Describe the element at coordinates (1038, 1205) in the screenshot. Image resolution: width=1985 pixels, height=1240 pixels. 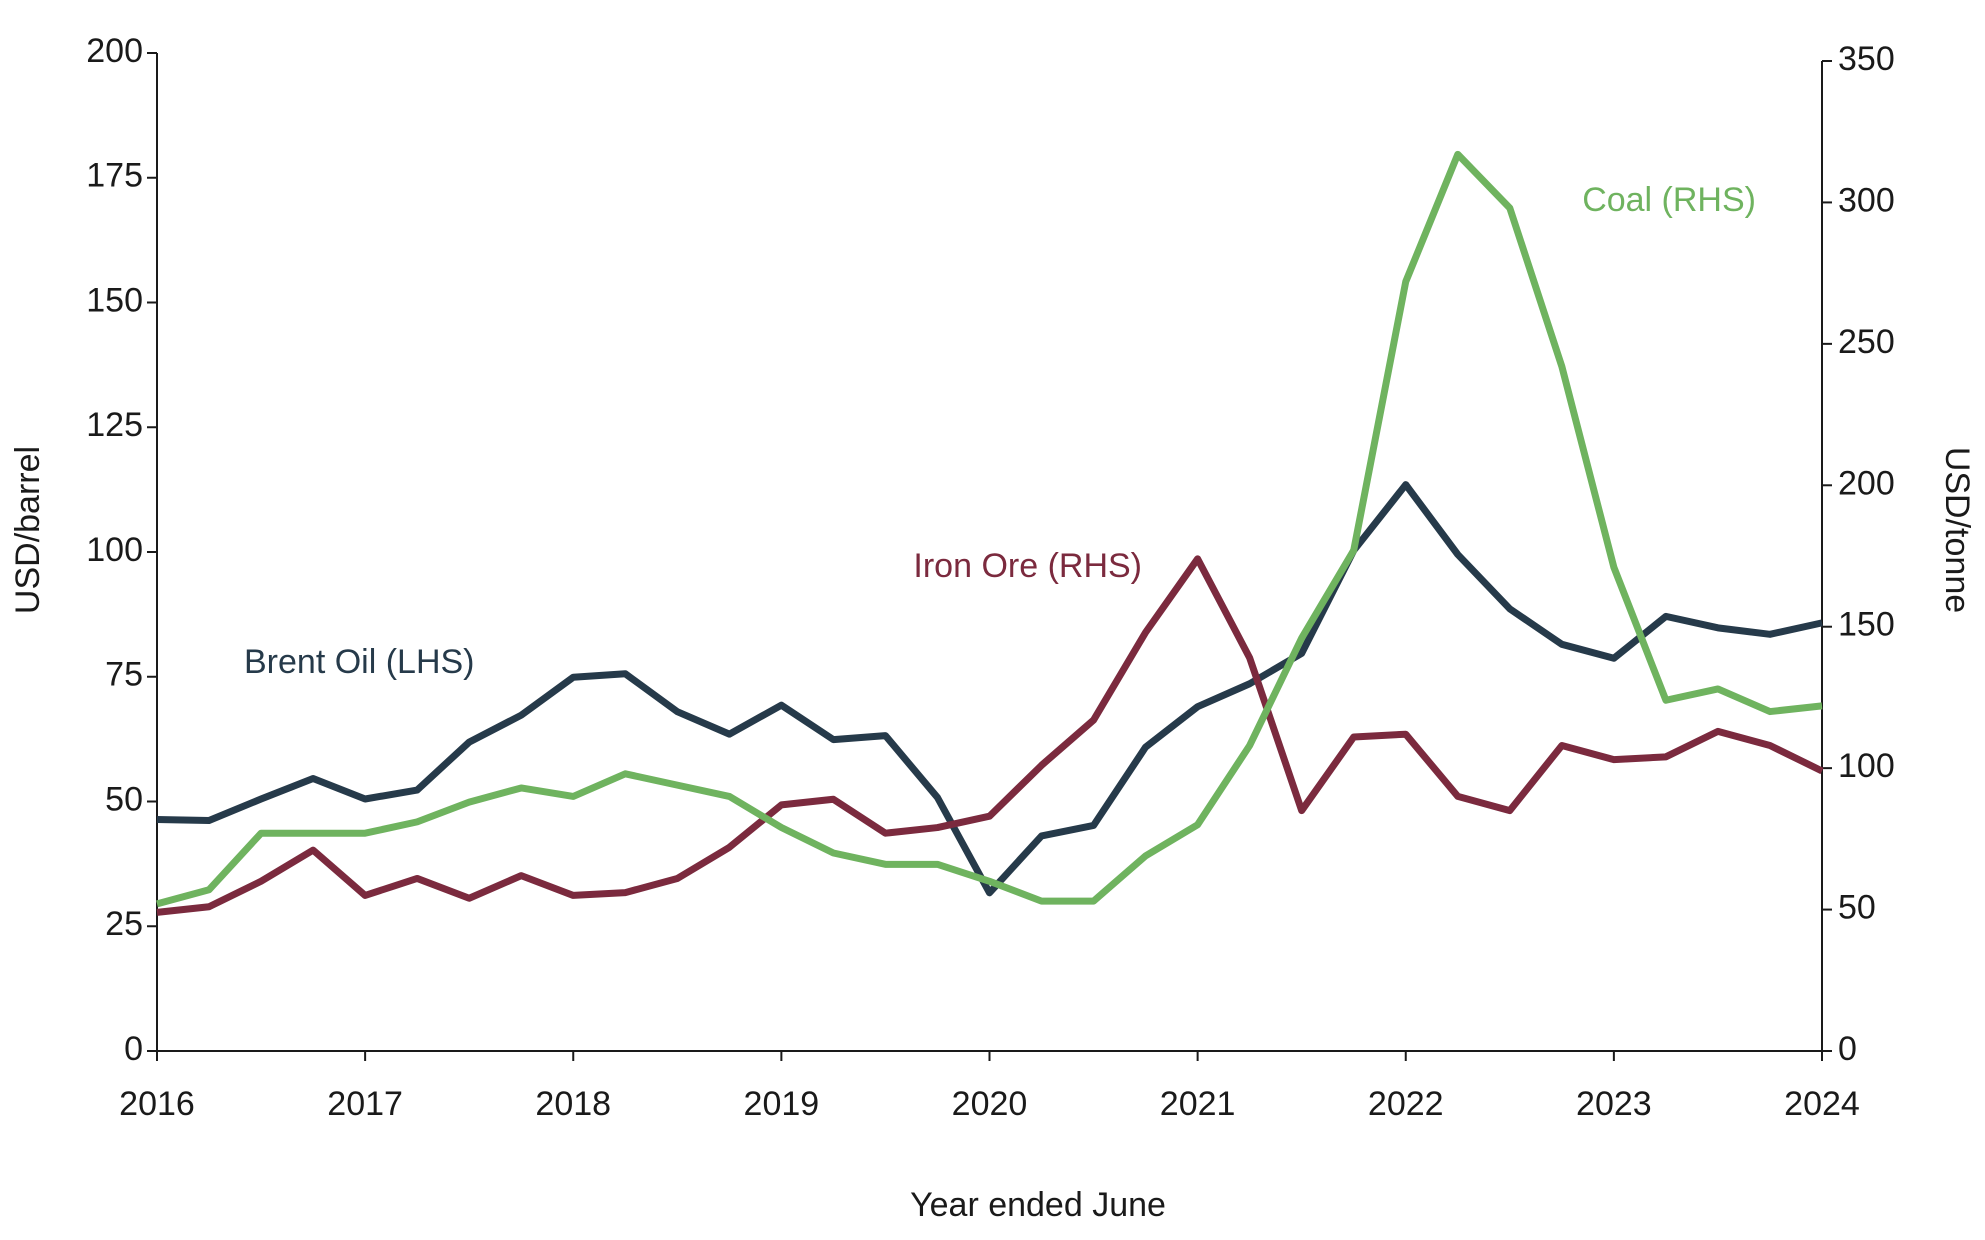
I see `x-axis-label: Year ended June` at that location.